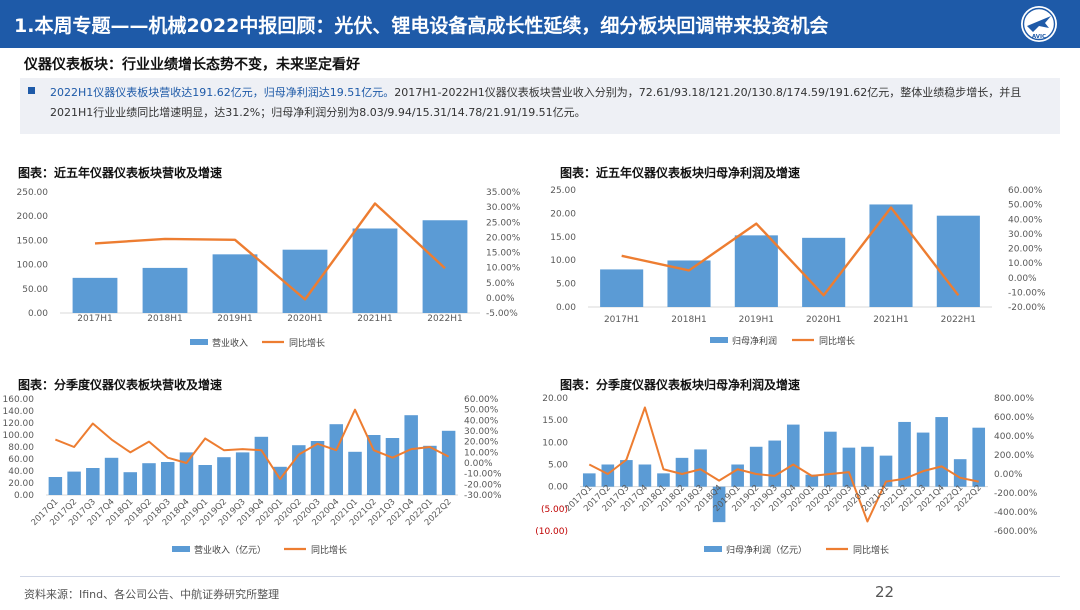 The image size is (1080, 610). I want to click on footer-source: 资料来源：Ifind、各公司公告、中航证券研究所整理, so click(152, 594).